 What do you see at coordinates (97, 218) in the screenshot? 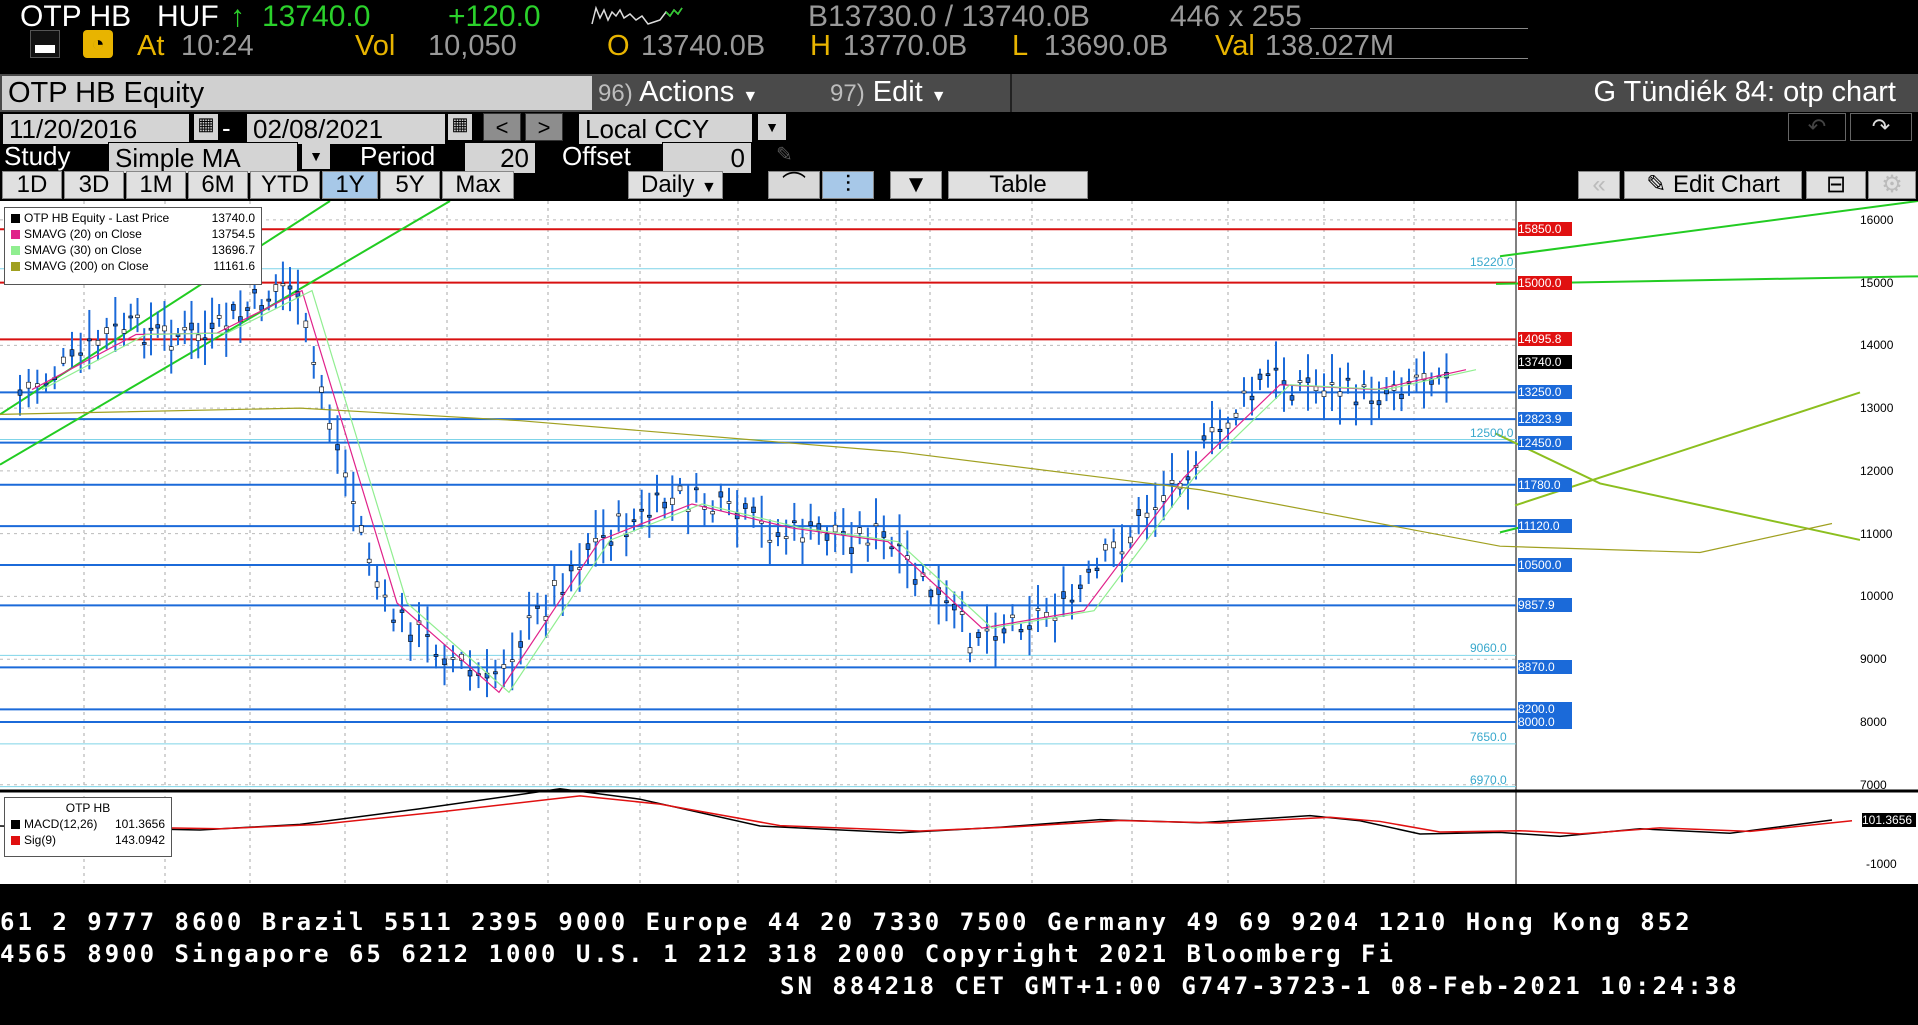
I see `legend-label: OTP HB Equity - Last Price` at bounding box center [97, 218].